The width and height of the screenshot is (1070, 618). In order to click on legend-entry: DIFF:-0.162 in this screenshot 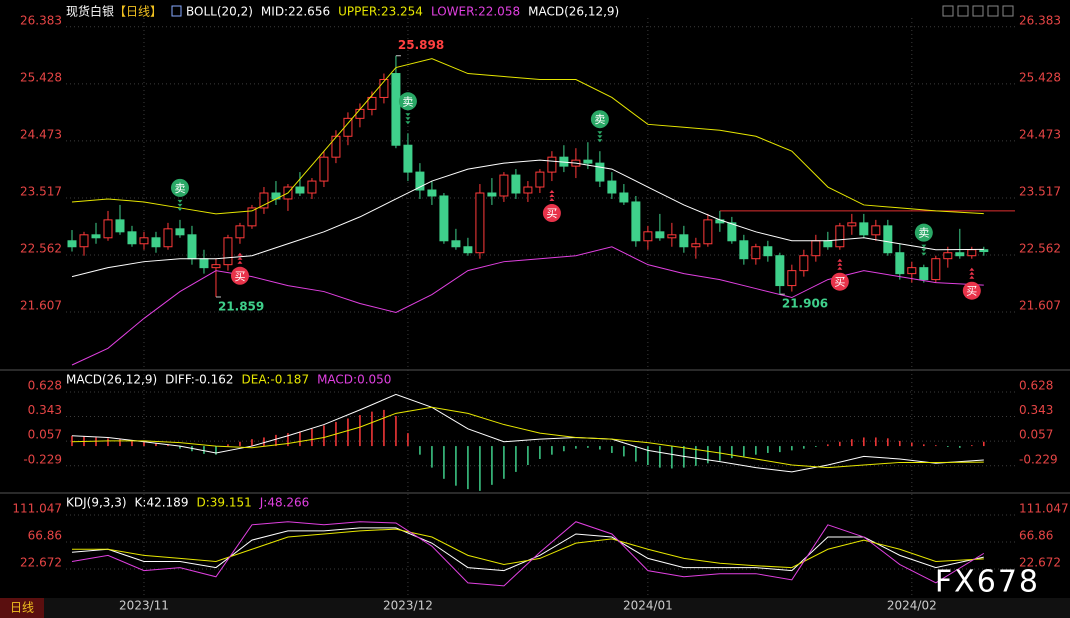, I will do `click(199, 380)`.